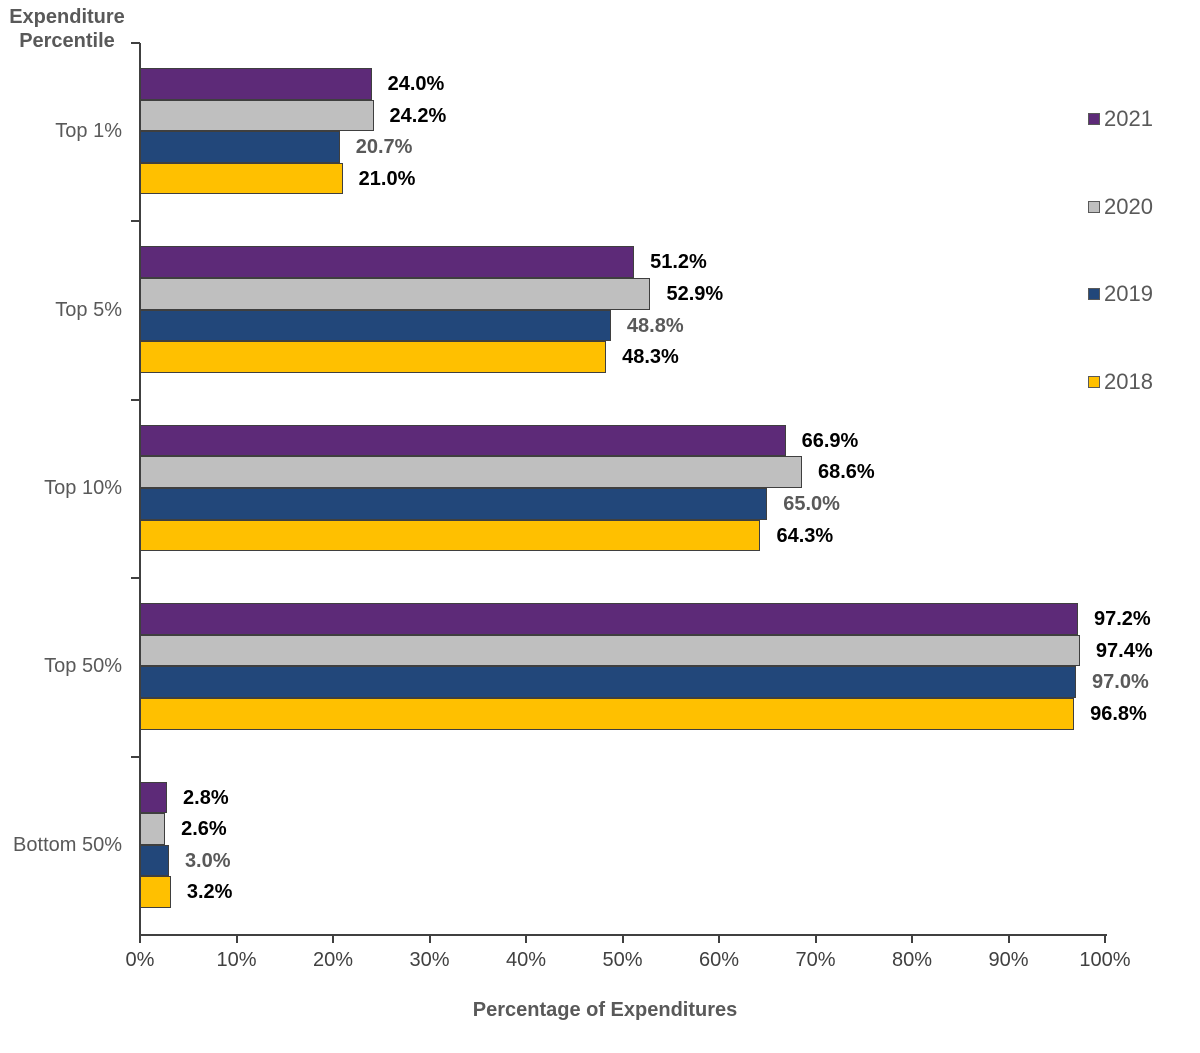 The width and height of the screenshot is (1200, 1053). I want to click on legend-label: 2021, so click(1128, 118).